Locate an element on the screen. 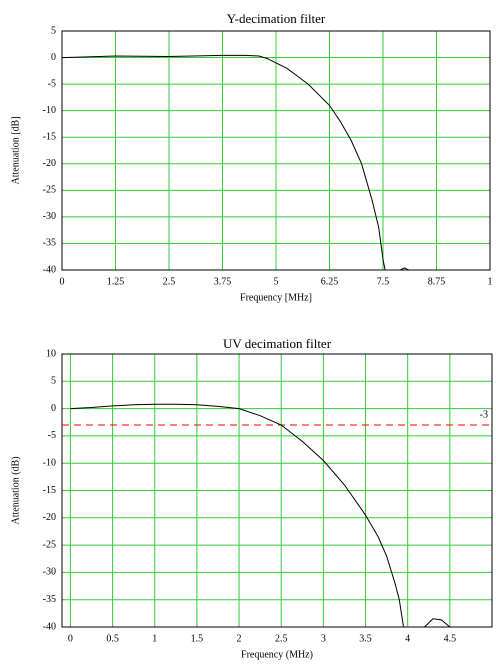 The image size is (496, 666). x-tick-label: 7.5 is located at coordinates (383, 281).